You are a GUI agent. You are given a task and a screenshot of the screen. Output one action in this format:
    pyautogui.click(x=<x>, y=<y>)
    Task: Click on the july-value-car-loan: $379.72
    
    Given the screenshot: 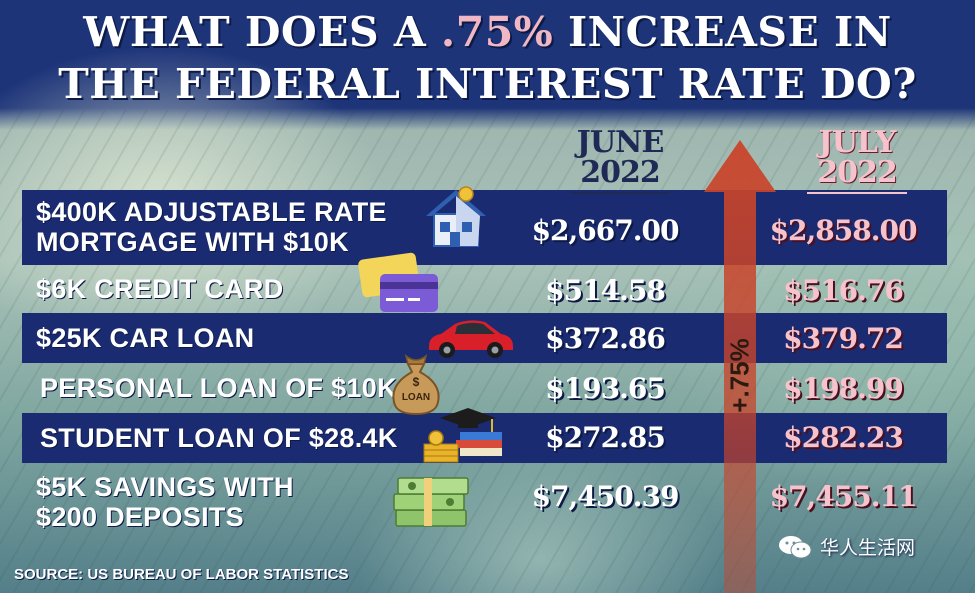 What is the action you would take?
    pyautogui.click(x=843, y=338)
    